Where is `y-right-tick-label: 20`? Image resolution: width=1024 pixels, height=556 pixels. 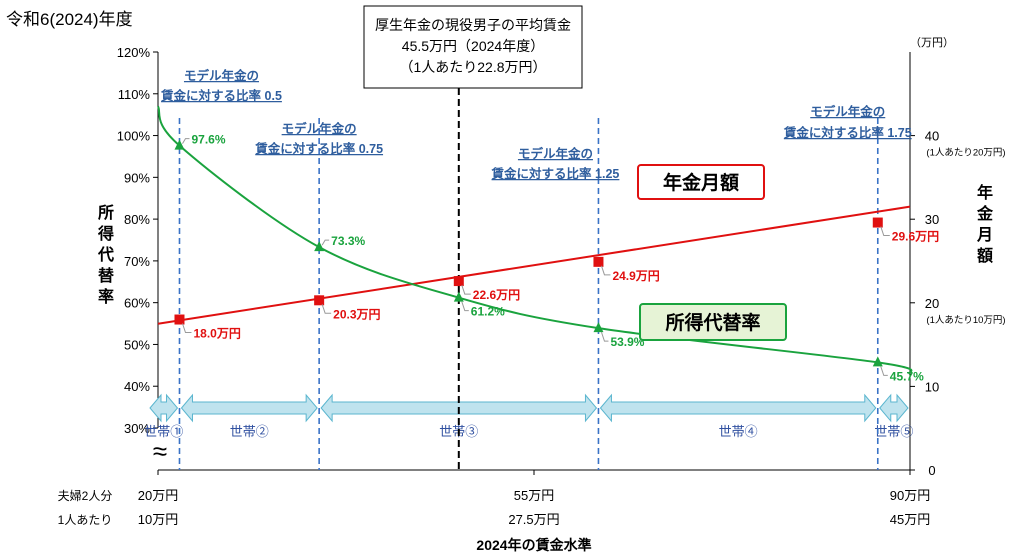 y-right-tick-label: 20 is located at coordinates (932, 303).